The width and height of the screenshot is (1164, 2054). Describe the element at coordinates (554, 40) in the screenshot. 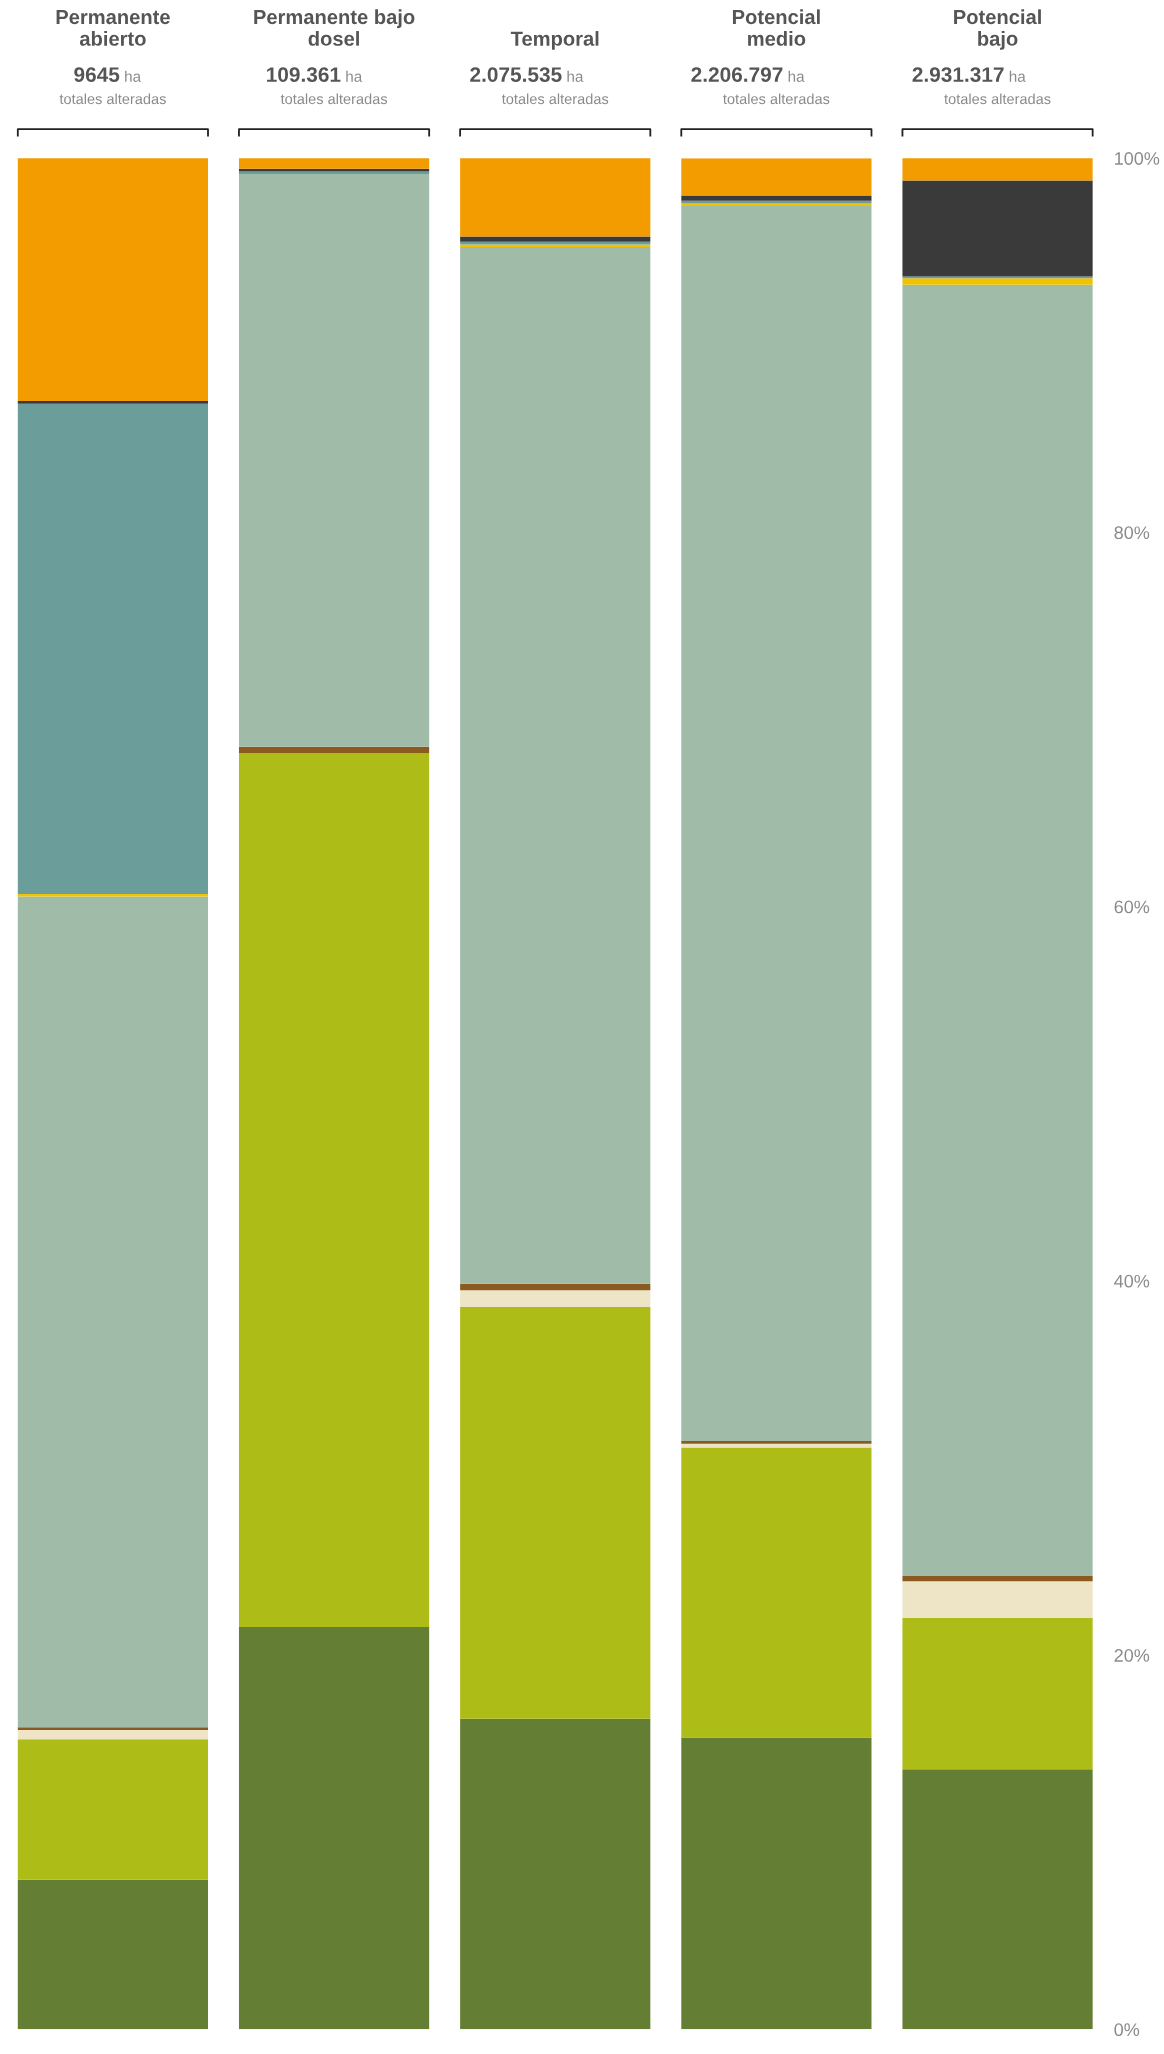

I see `x-tick-label: Temporal` at that location.